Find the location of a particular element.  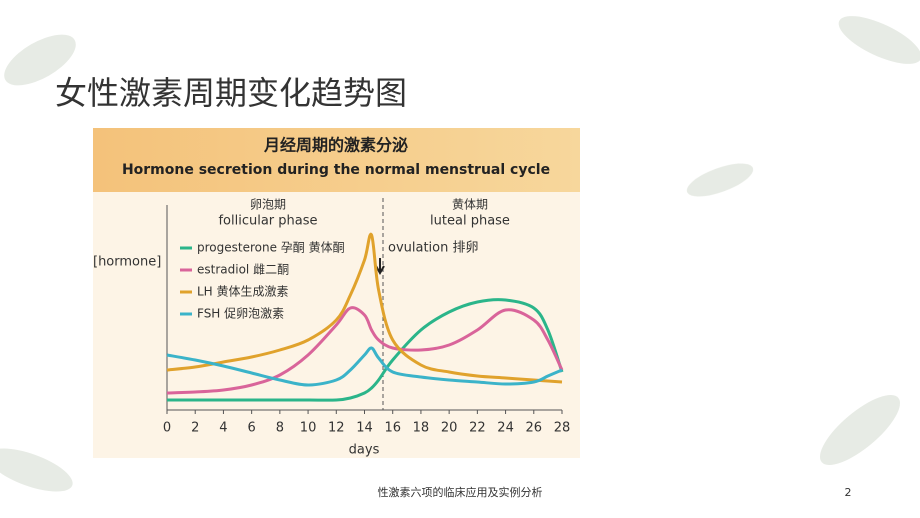

x-tick-label: 6 is located at coordinates (252, 428).